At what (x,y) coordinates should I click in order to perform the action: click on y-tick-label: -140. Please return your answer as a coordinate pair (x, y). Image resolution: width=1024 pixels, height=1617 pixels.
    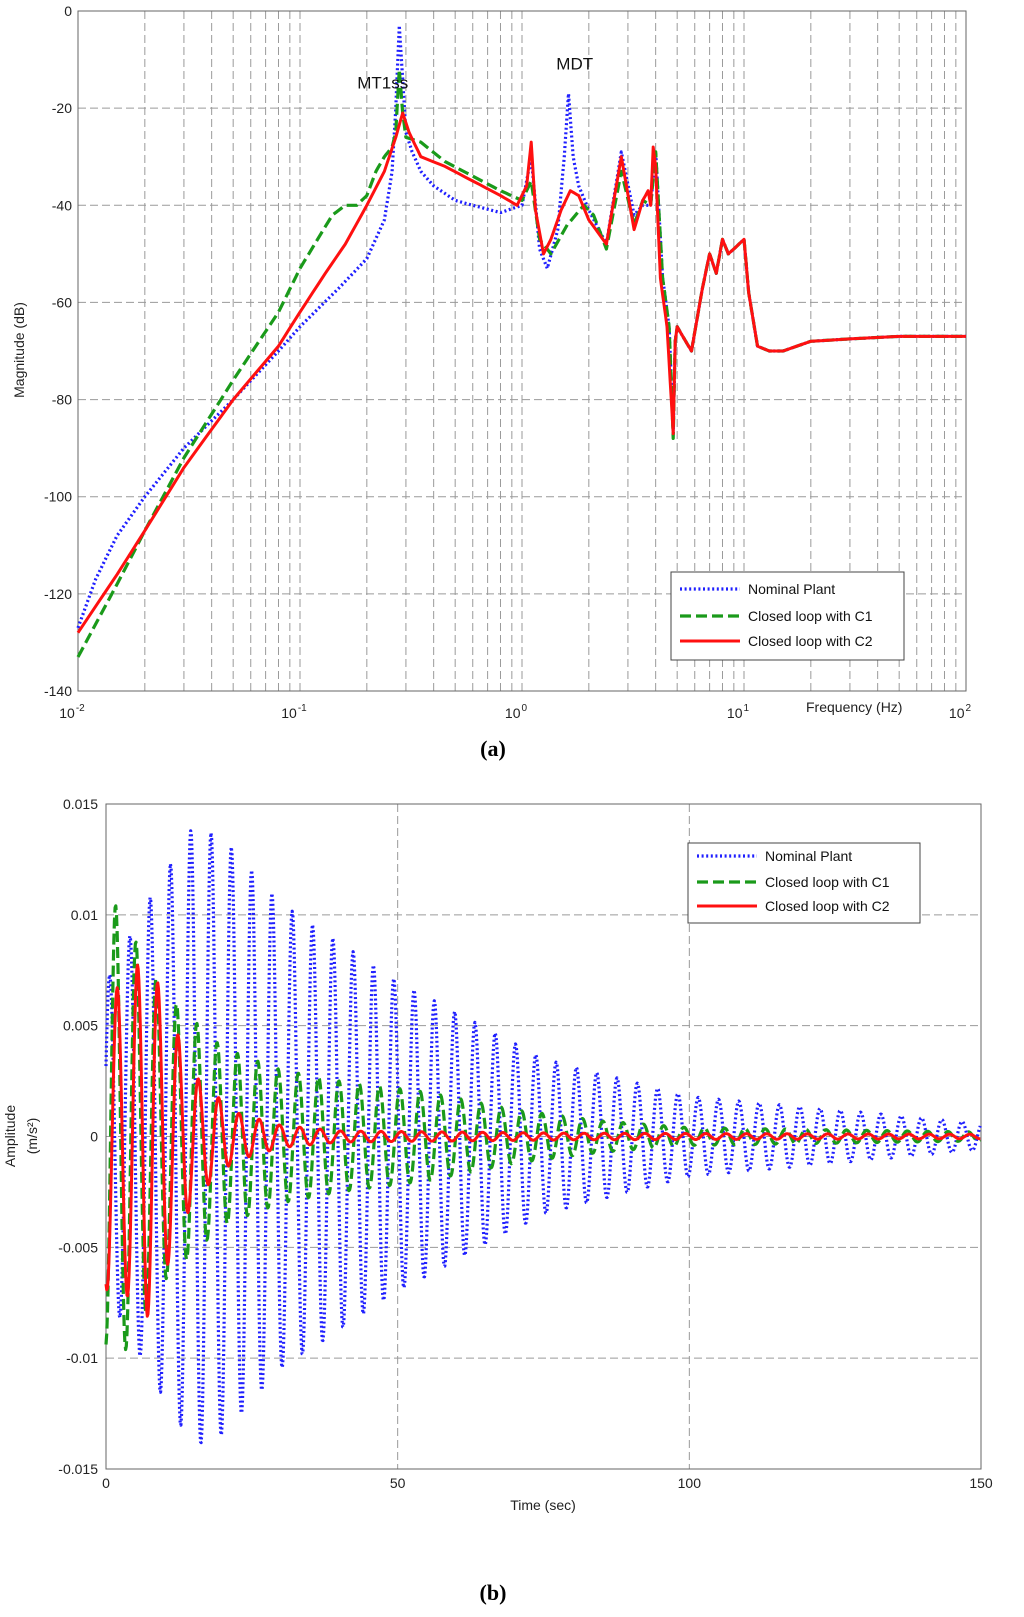
    Looking at the image, I should click on (58, 691).